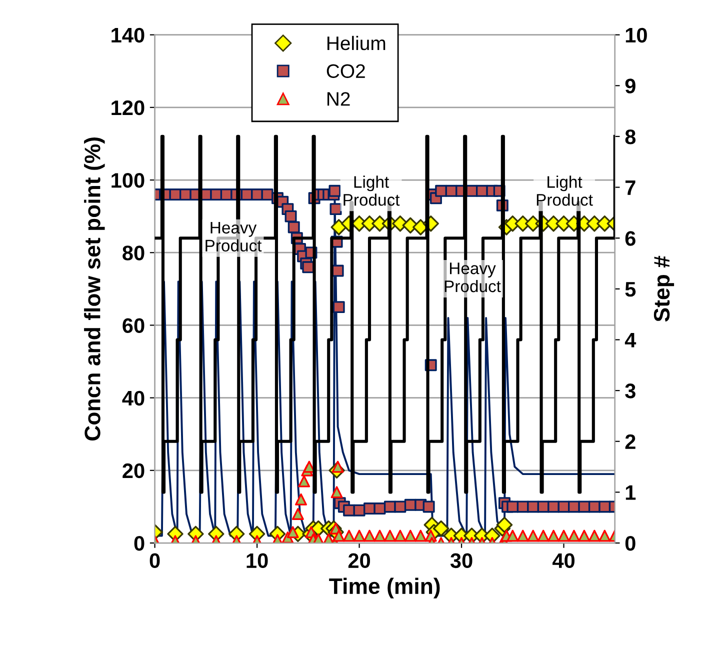 This screenshot has height=657, width=720. Describe the element at coordinates (345, 71) in the screenshot. I see `legend-label: CO2` at that location.